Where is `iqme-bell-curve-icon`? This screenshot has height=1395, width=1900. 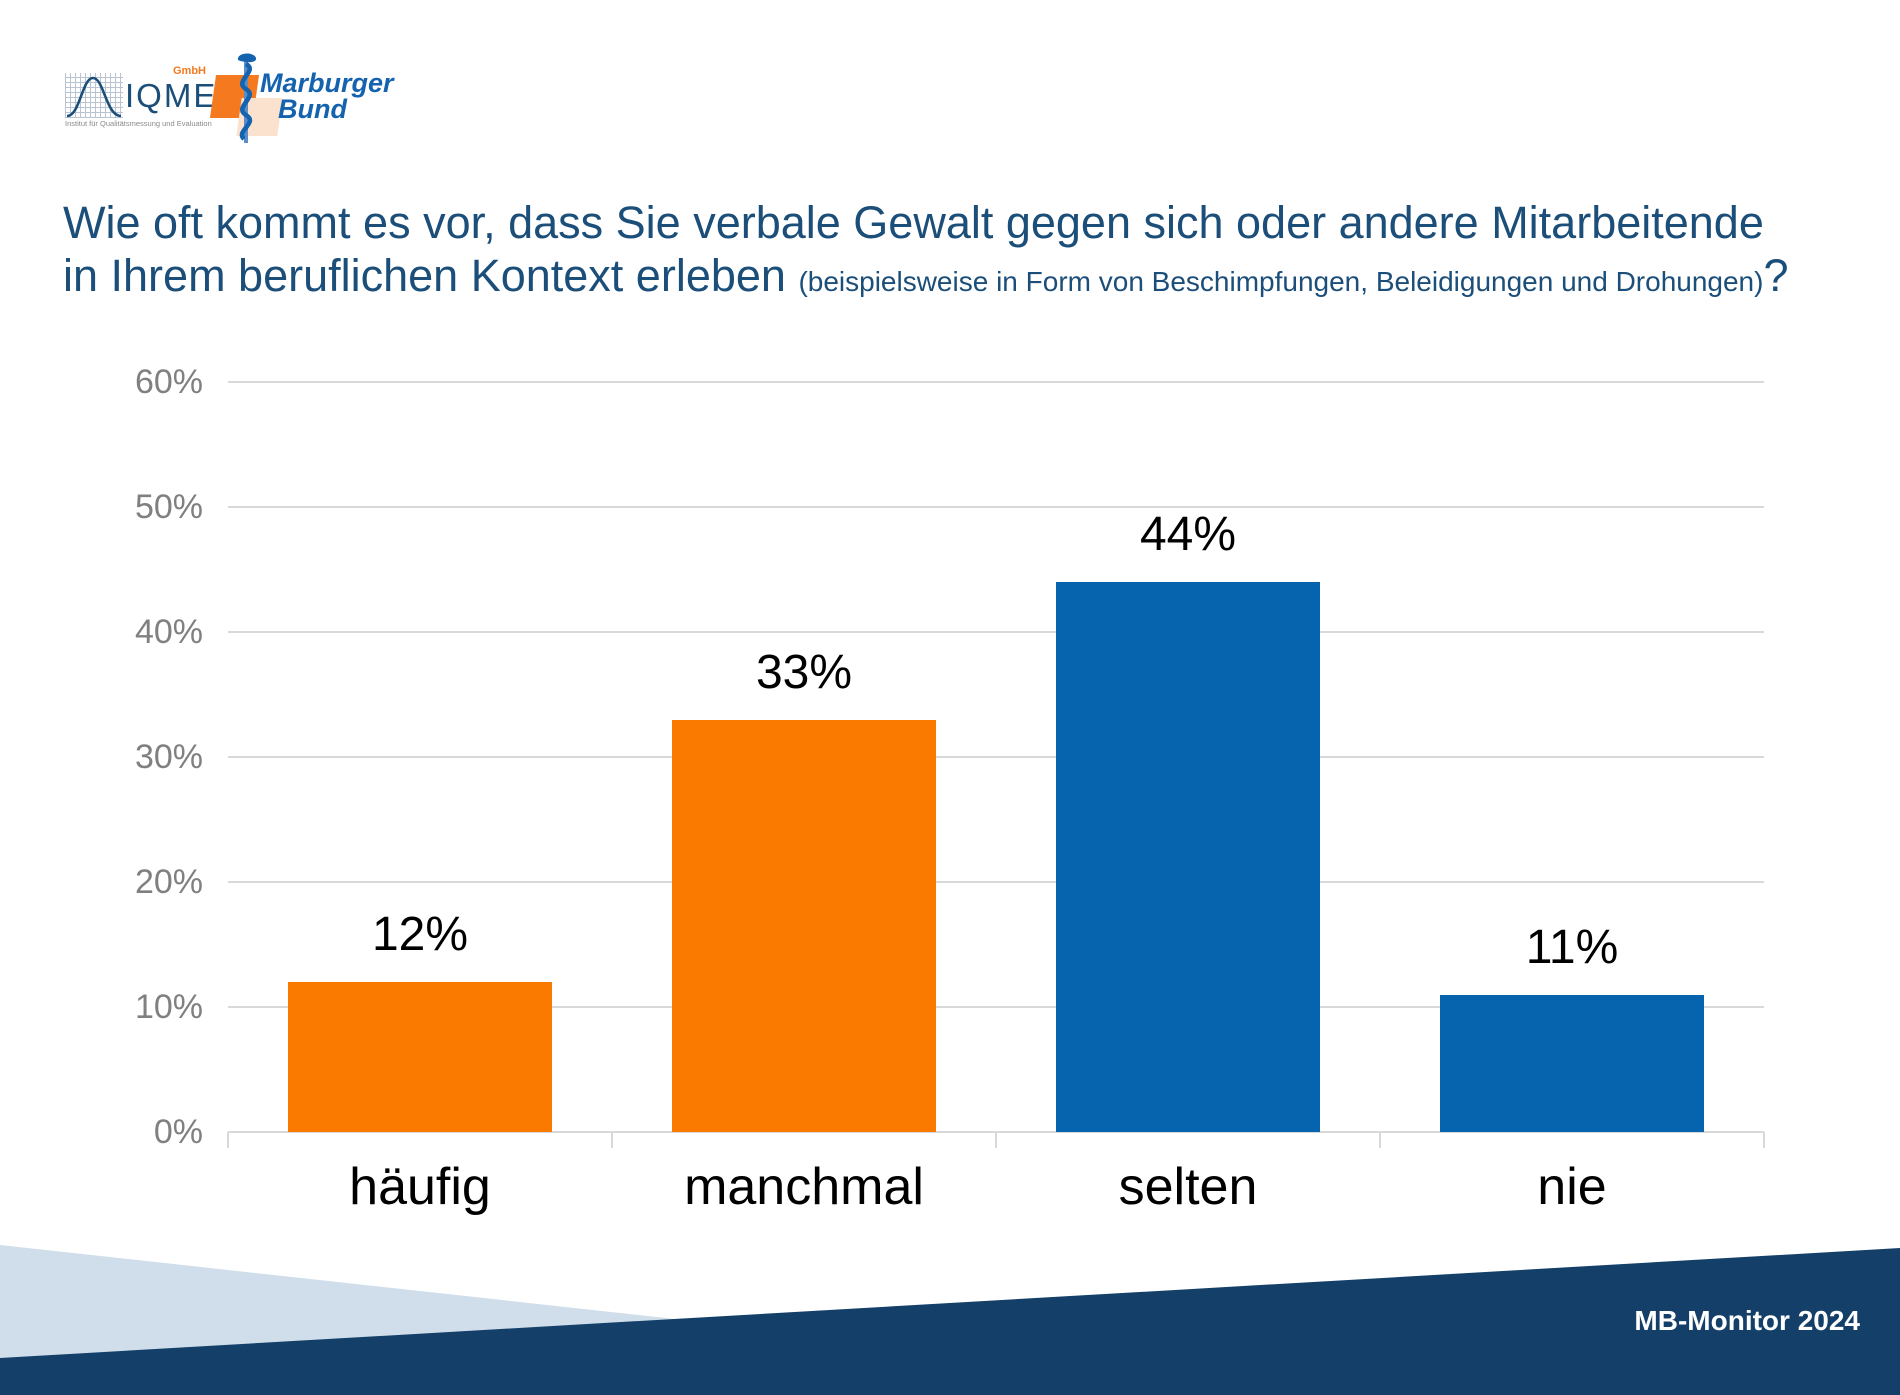
iqme-bell-curve-icon is located at coordinates (94, 97).